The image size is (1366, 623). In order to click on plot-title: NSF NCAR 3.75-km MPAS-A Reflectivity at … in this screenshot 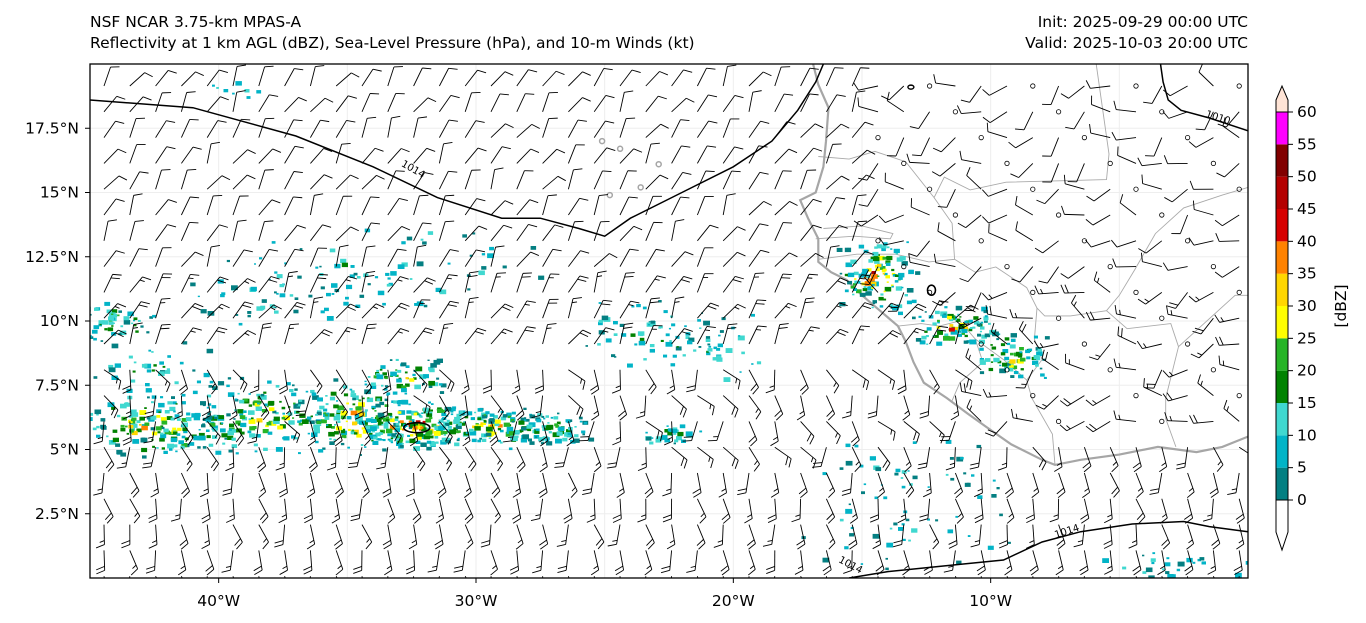, I will do `click(392, 33)`.